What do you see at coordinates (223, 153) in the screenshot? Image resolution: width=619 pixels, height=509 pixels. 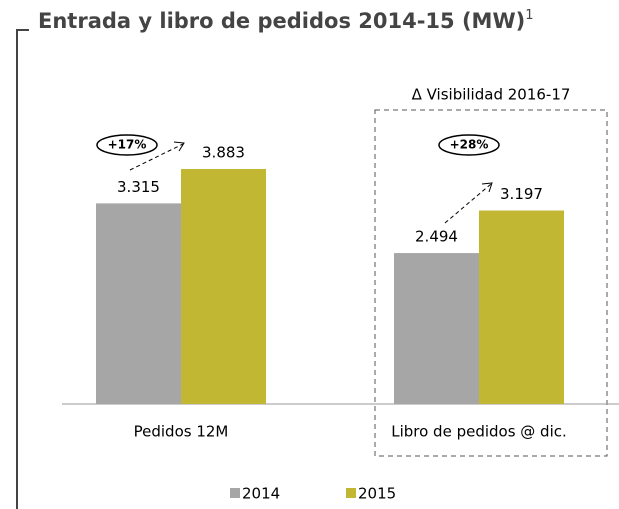 I see `data-label: 3.883` at bounding box center [223, 153].